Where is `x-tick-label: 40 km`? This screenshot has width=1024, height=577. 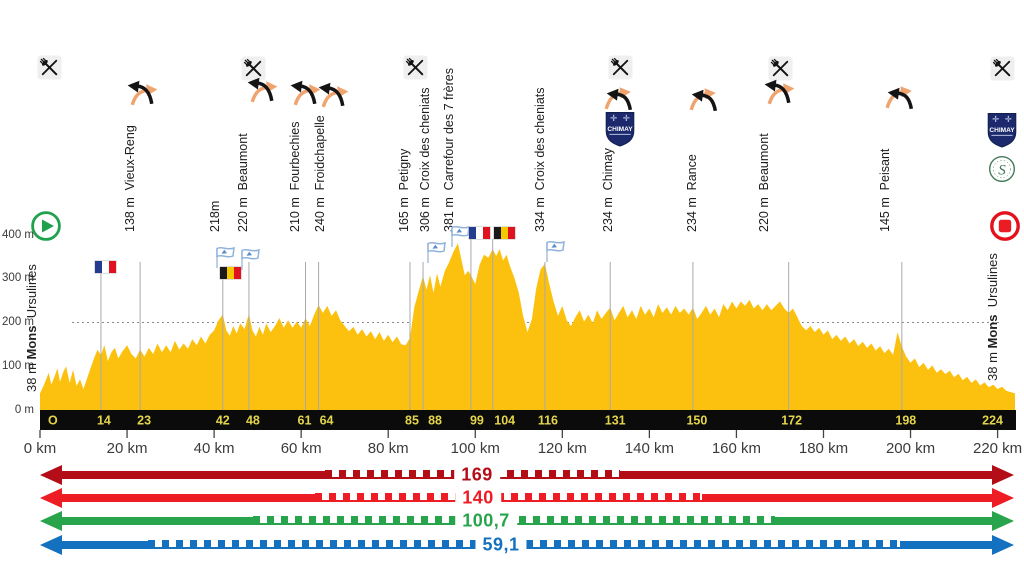
x-tick-label: 40 km is located at coordinates (214, 448).